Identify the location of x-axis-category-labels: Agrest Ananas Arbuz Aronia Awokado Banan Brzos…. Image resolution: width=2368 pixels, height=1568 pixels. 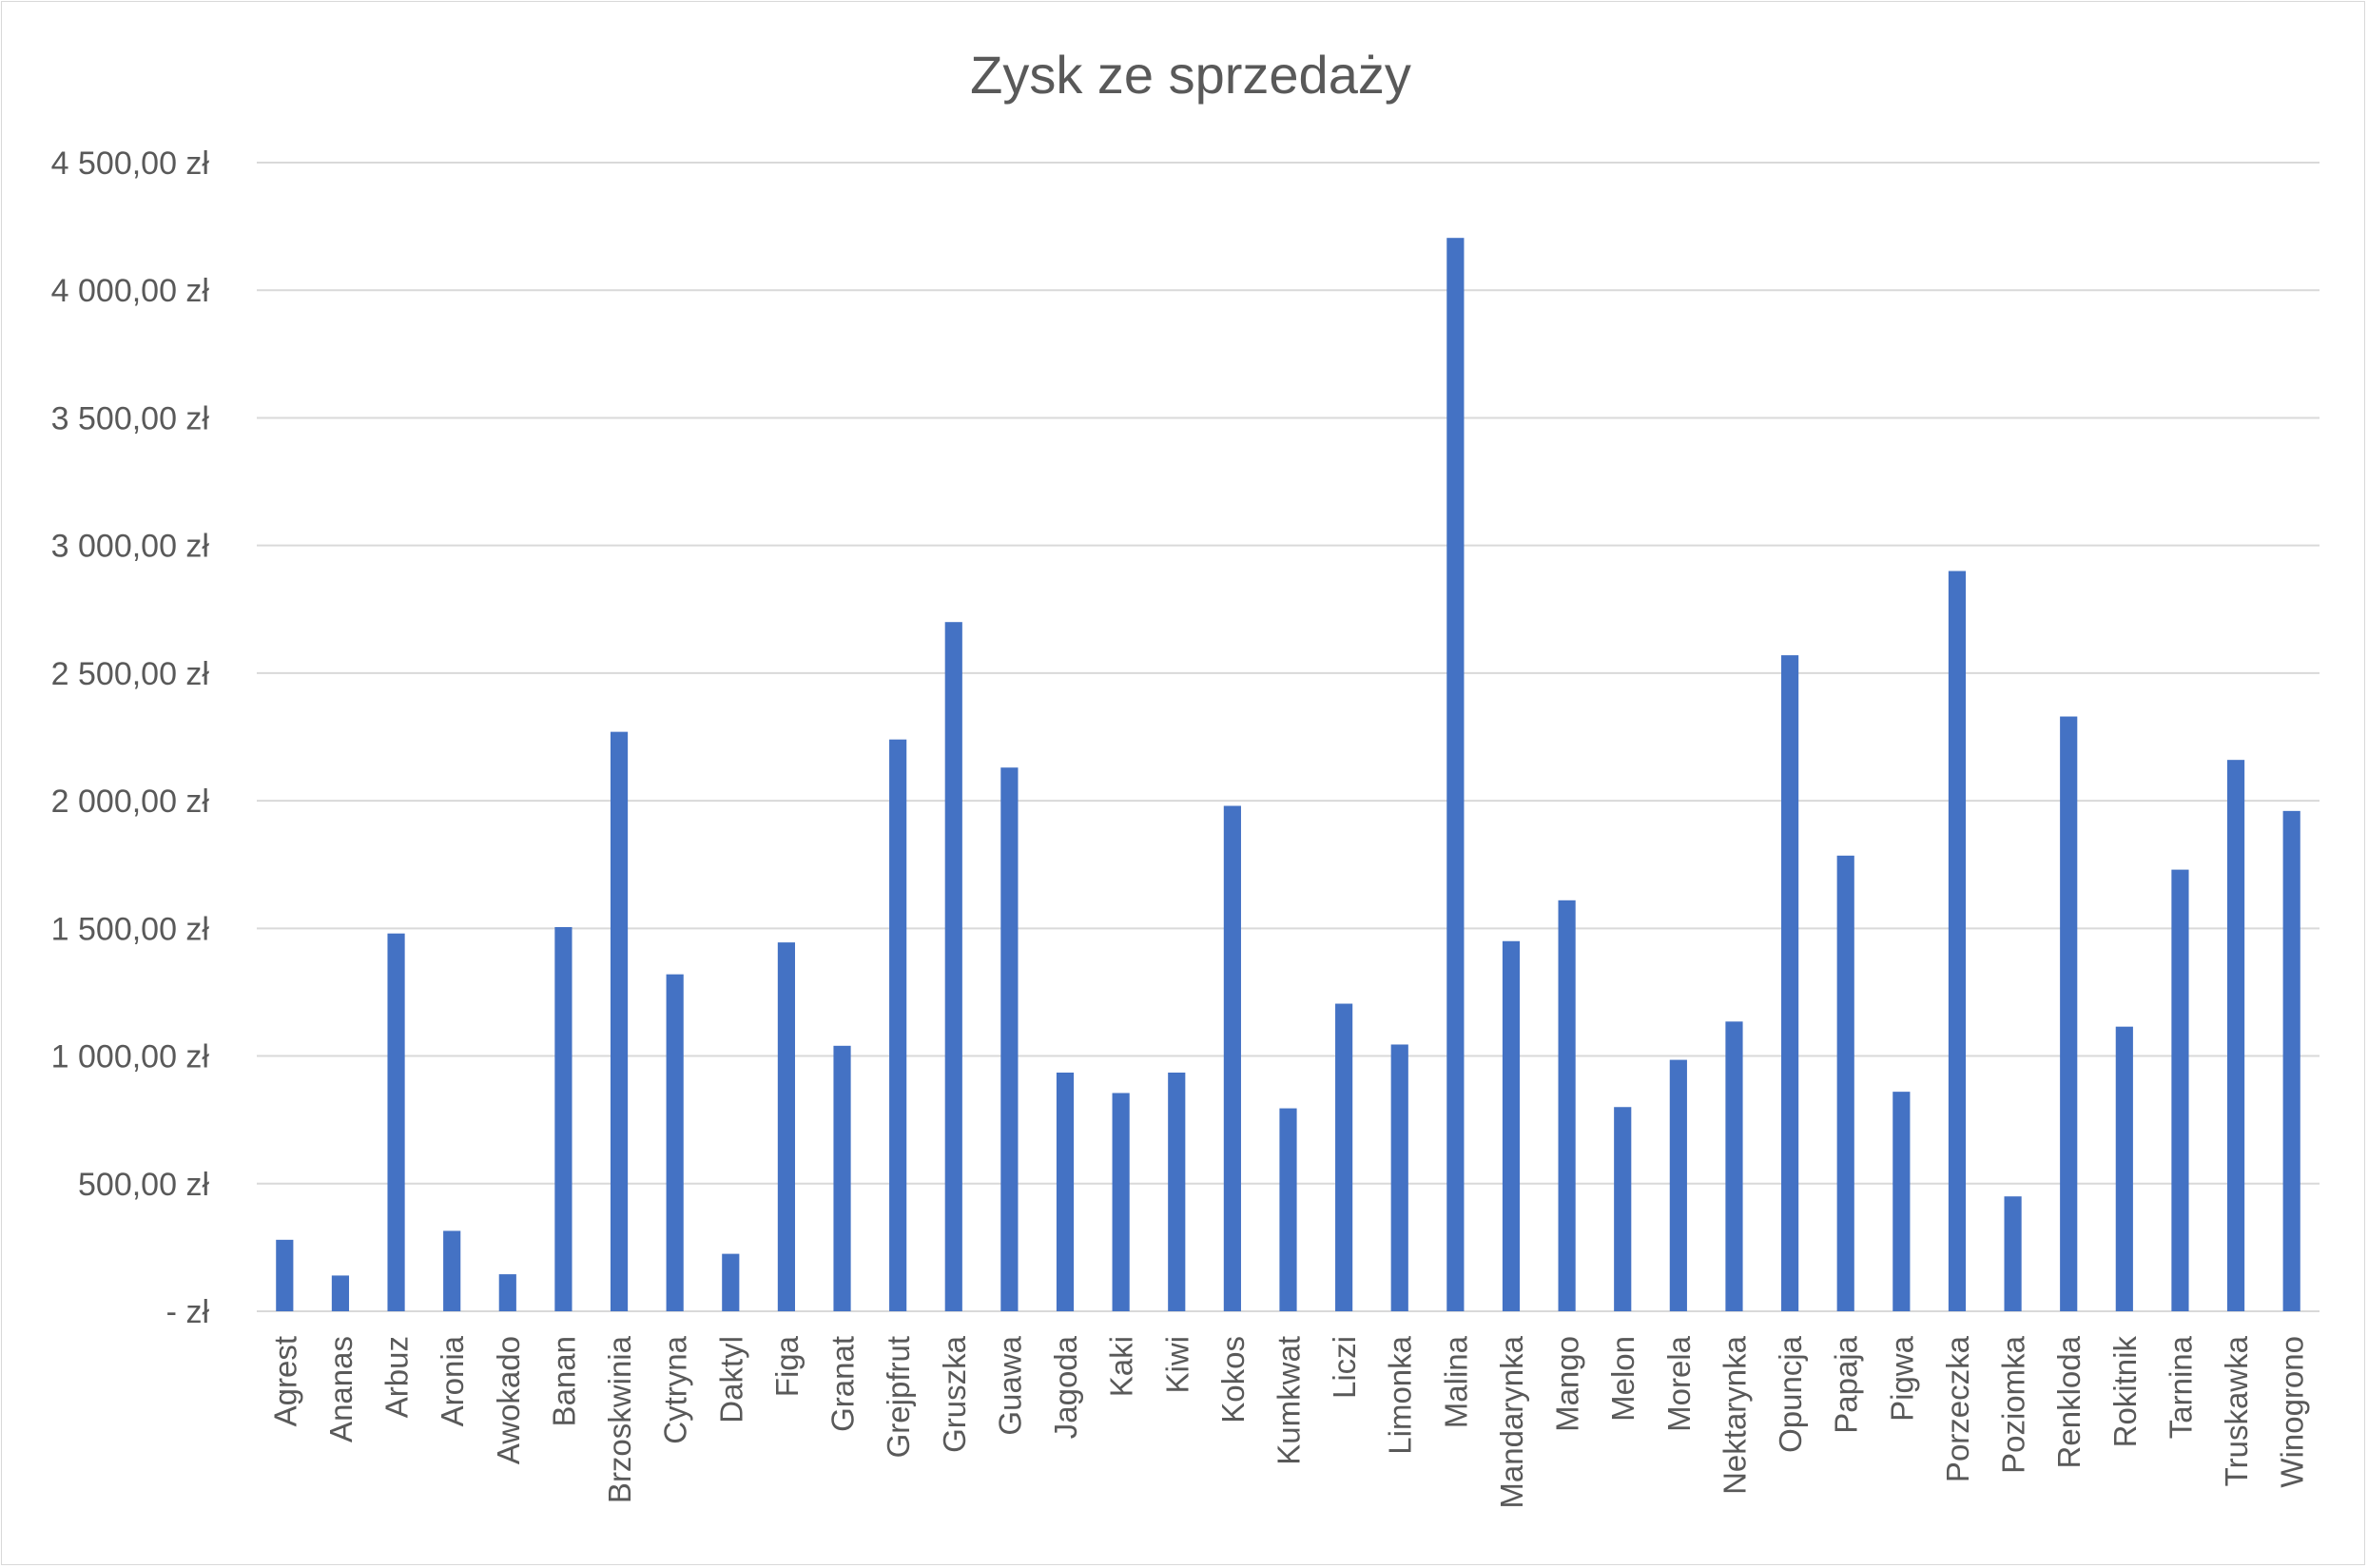
(1288, 1421).